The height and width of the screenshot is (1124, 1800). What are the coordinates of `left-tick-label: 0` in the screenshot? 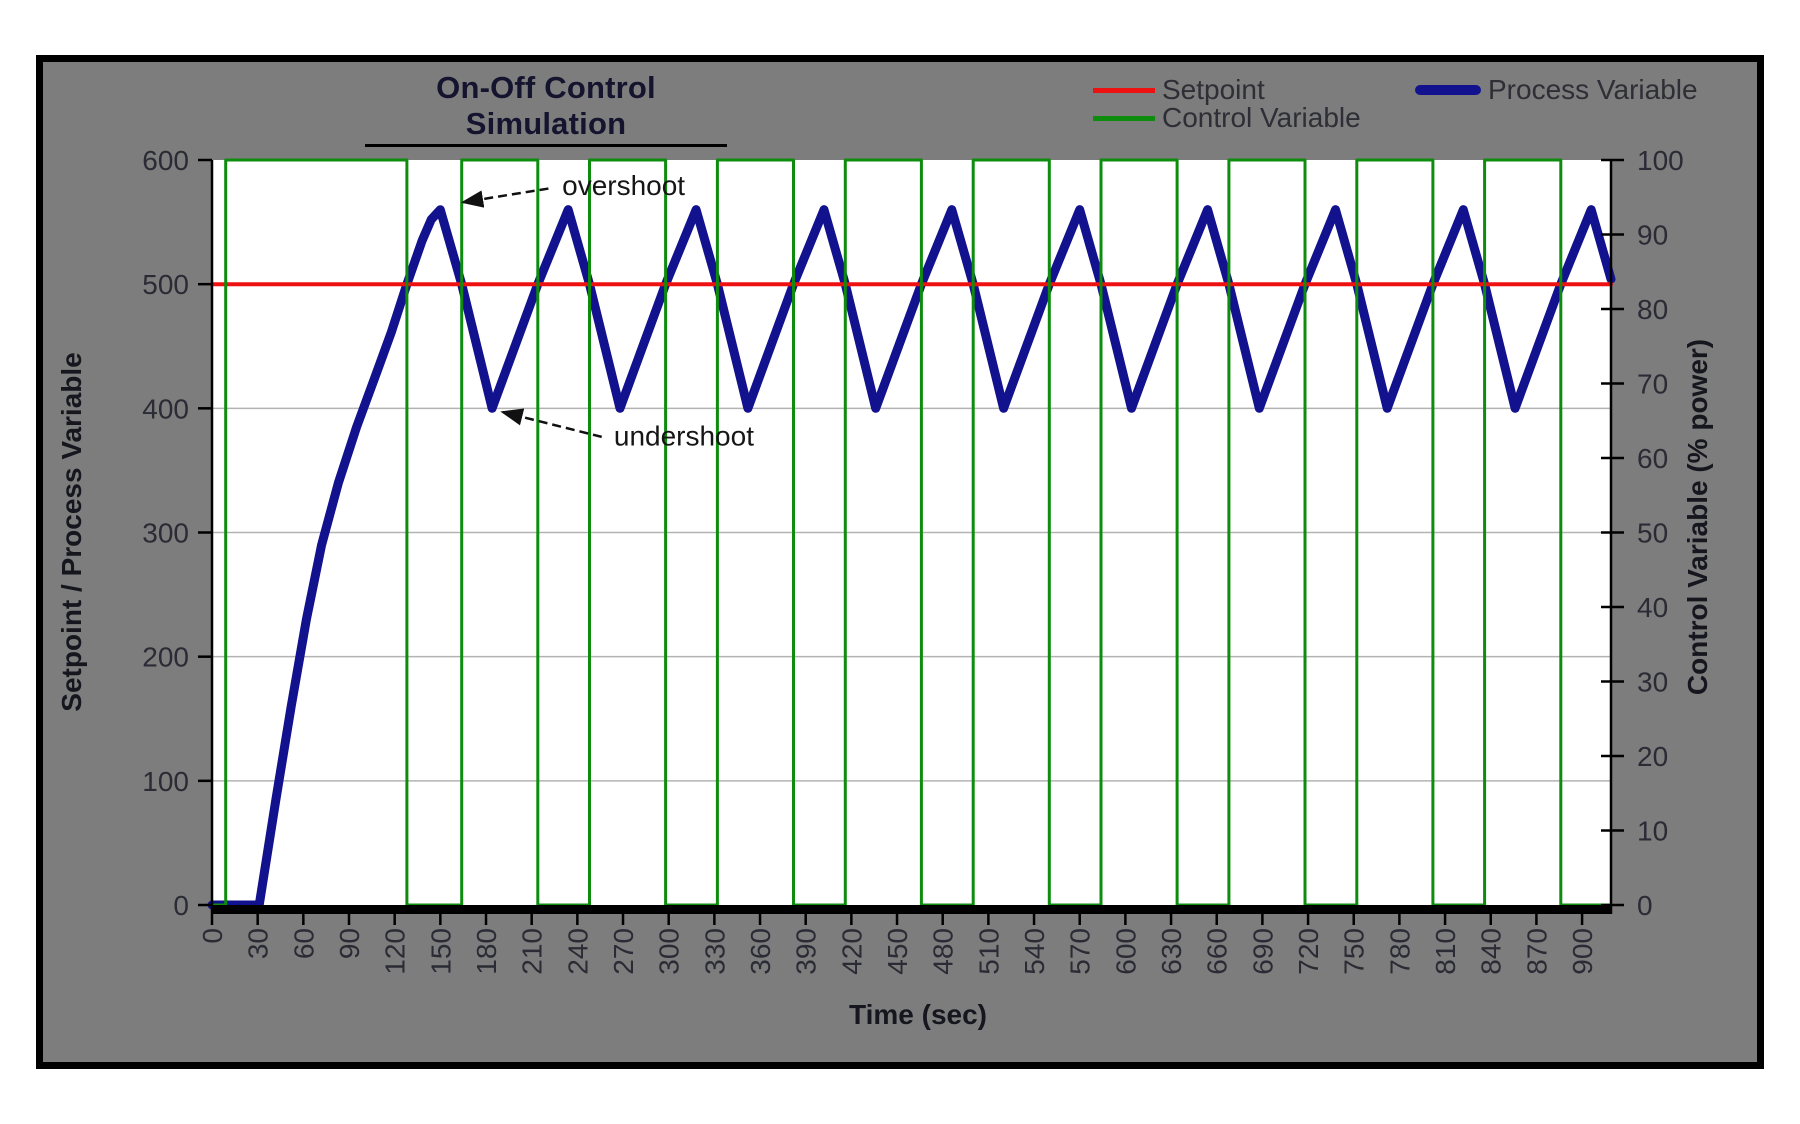 It's located at (181, 905).